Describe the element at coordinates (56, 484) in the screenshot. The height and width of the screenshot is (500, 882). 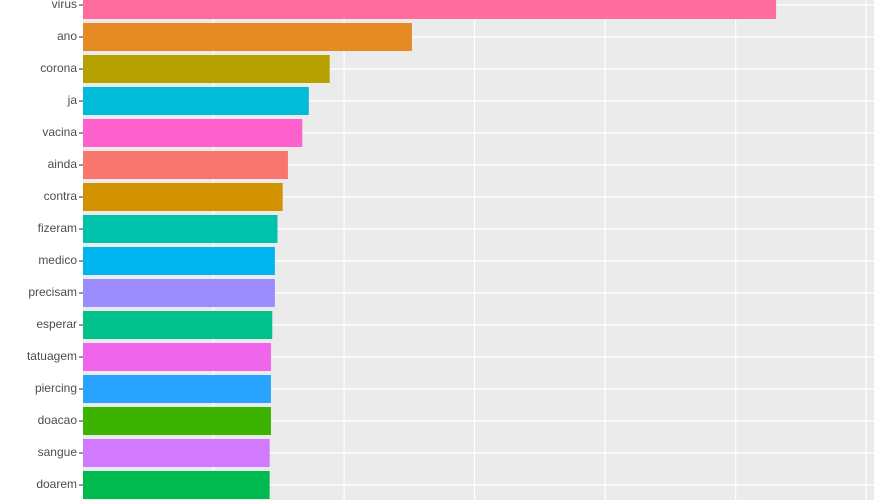
I see `y-tick-label: doarem` at that location.